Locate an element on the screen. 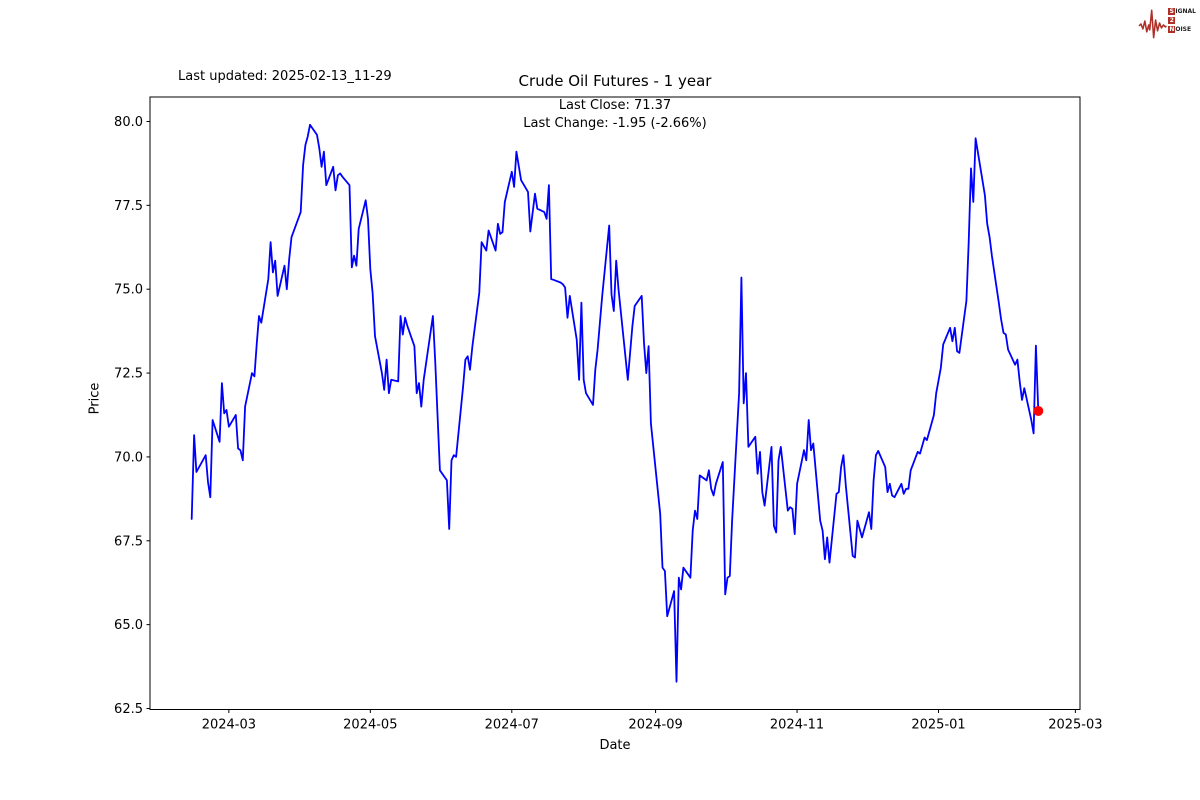 This screenshot has width=1200, height=800. last-close-annotation: Last Close: 71.37 is located at coordinates (615, 105).